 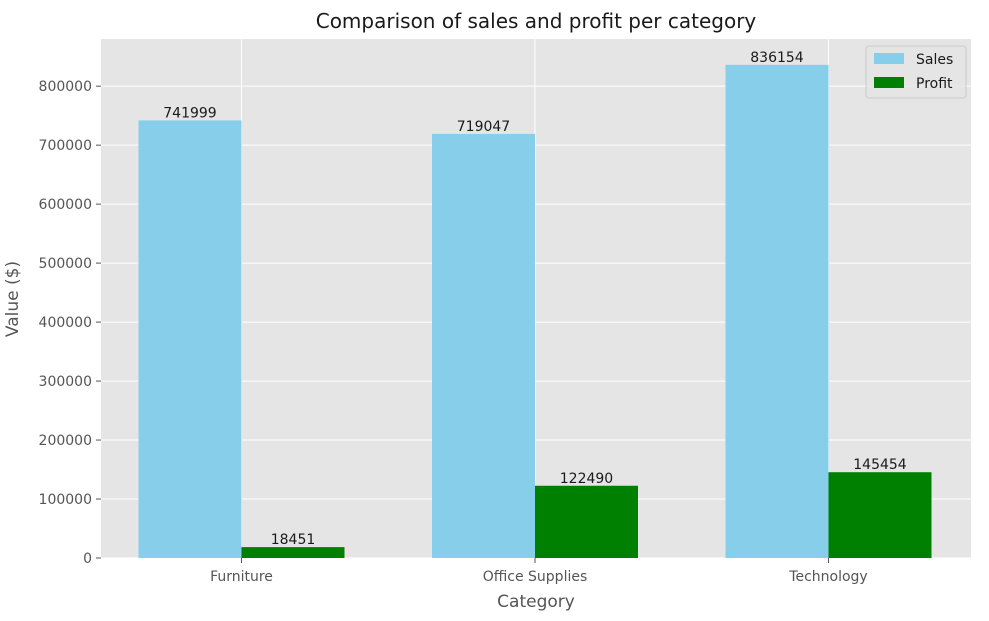 What do you see at coordinates (87, 559) in the screenshot?
I see `y-tick-label: 0` at bounding box center [87, 559].